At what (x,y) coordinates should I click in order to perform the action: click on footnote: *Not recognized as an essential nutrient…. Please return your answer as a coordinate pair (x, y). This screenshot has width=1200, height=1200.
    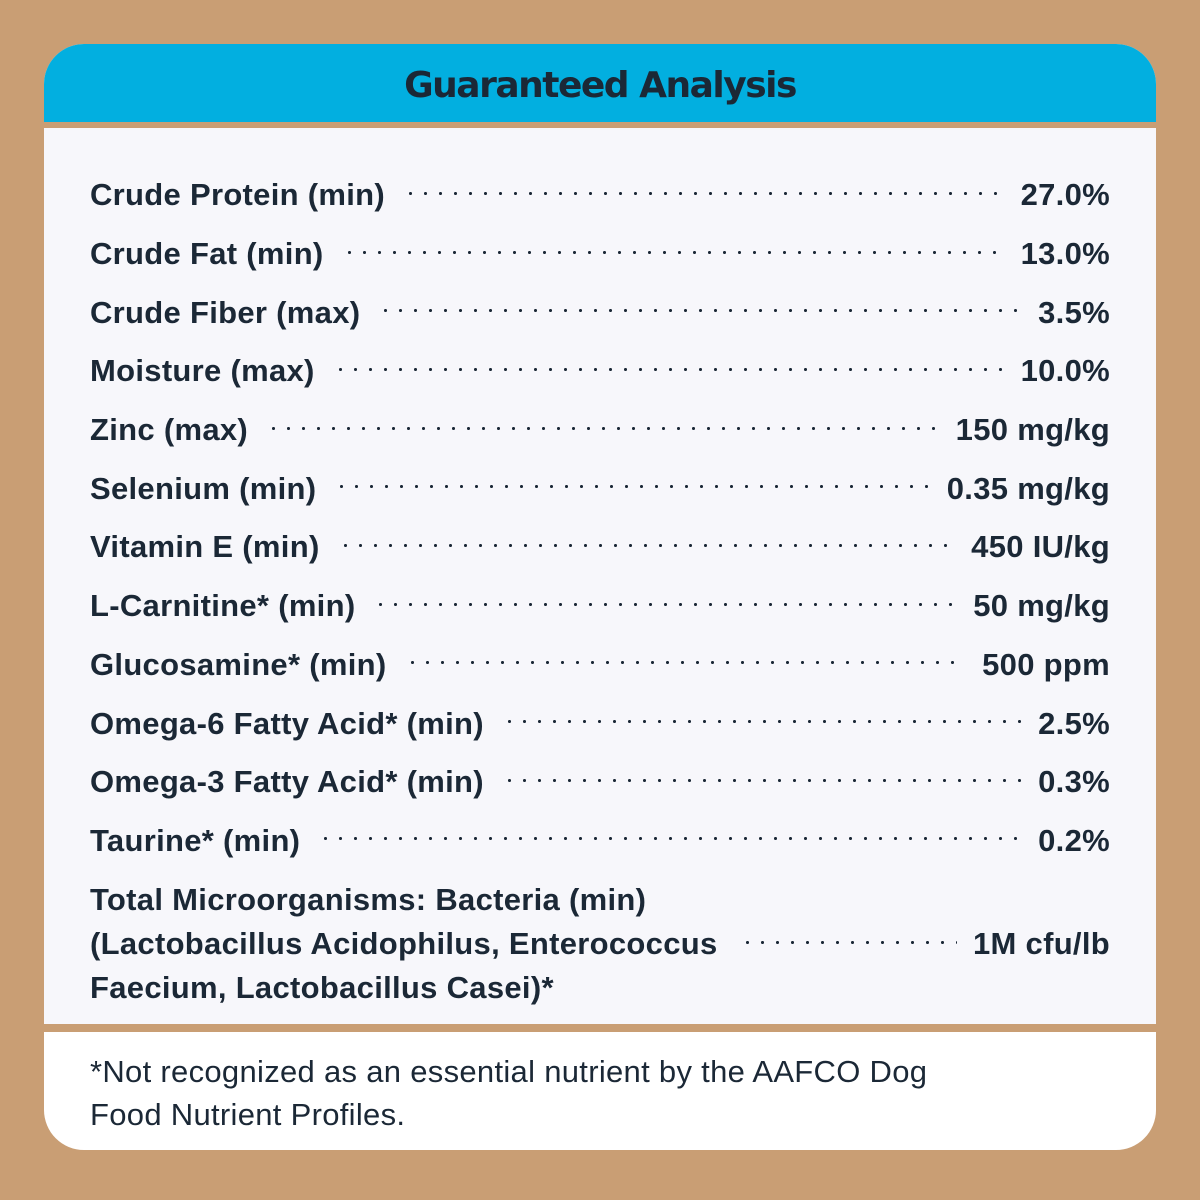
    Looking at the image, I should click on (600, 1093).